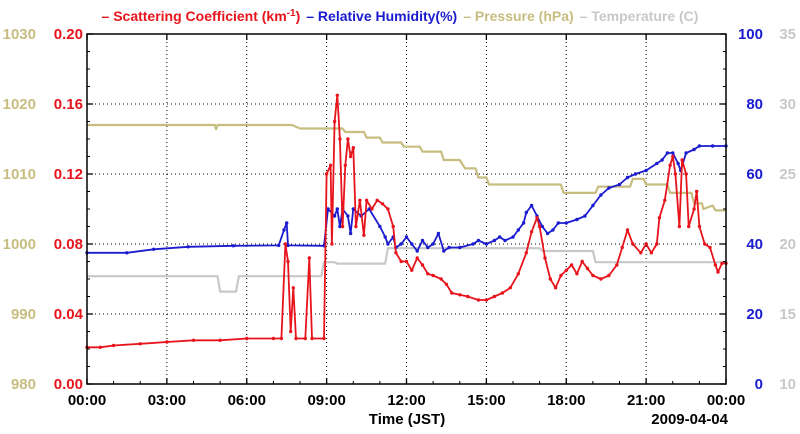 The image size is (800, 434). What do you see at coordinates (247, 400) in the screenshot?
I see `x-tick-label: 06:00` at bounding box center [247, 400].